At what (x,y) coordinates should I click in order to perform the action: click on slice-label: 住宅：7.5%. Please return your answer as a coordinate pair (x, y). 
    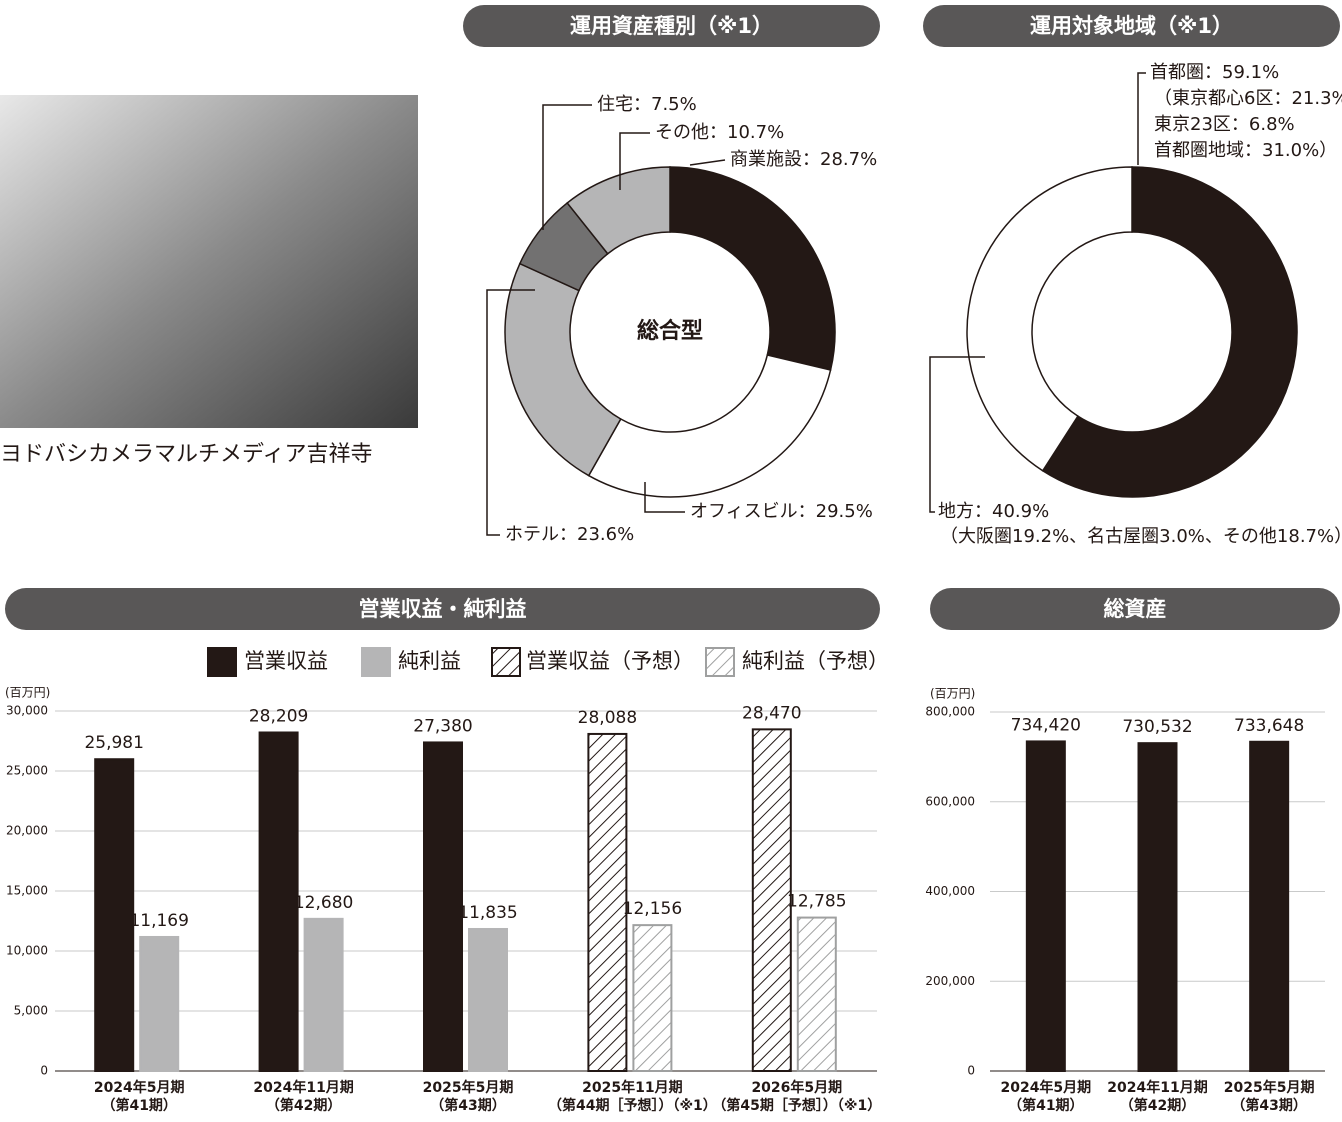
    Looking at the image, I should click on (647, 104).